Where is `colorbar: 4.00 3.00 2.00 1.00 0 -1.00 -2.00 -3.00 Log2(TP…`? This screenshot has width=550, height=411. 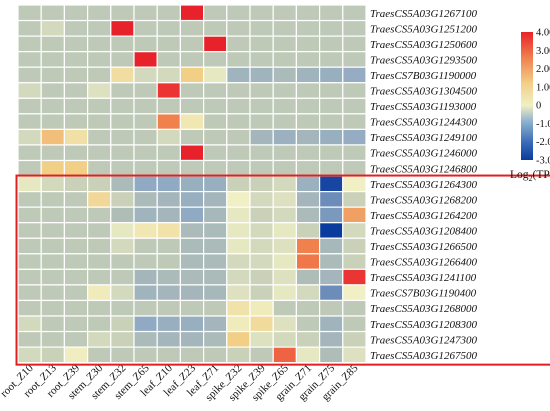 colorbar: 4.00 3.00 2.00 1.00 0 -1.00 -2.00 -3.00 Log2(TP… is located at coordinates (530, 106).